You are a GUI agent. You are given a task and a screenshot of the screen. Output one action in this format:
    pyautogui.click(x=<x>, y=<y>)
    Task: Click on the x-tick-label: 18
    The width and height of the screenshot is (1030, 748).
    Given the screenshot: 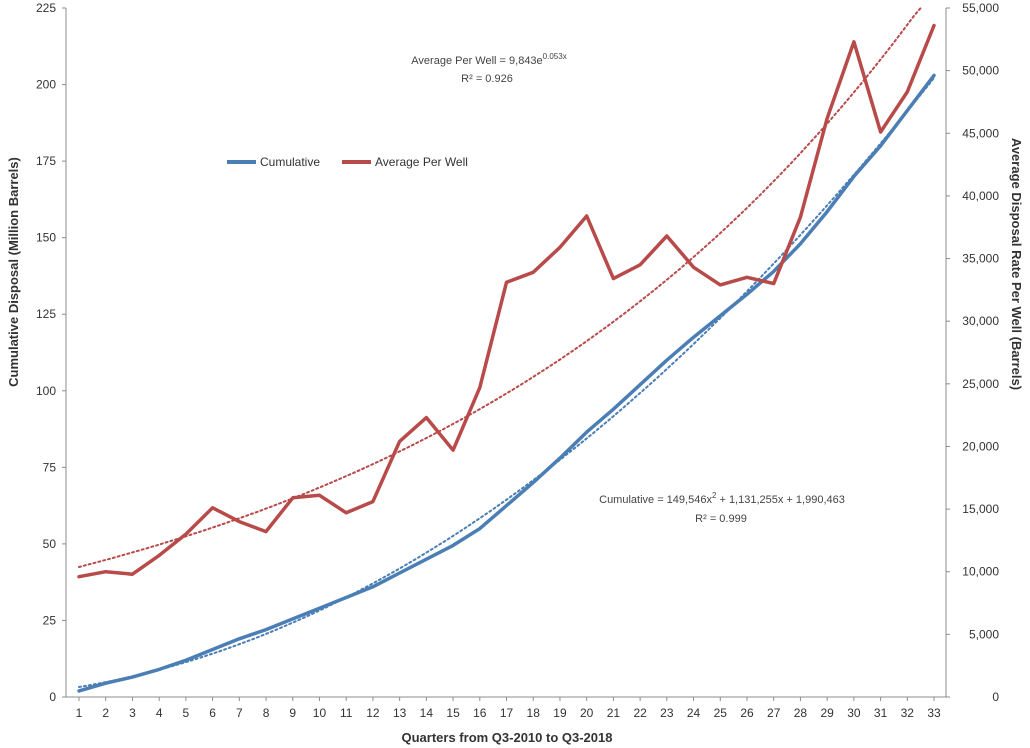 What is the action you would take?
    pyautogui.click(x=534, y=713)
    